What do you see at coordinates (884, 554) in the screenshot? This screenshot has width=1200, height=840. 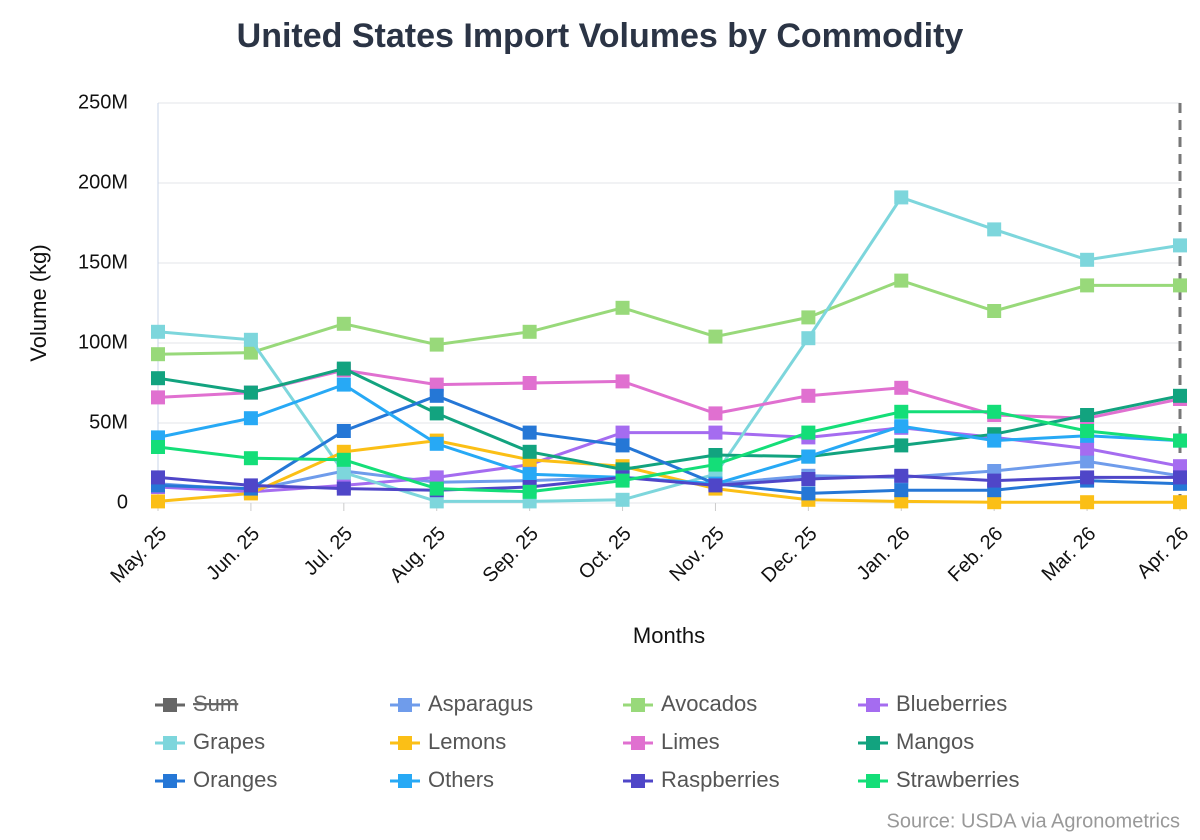 I see `x-tick-label: Jan. 26` at bounding box center [884, 554].